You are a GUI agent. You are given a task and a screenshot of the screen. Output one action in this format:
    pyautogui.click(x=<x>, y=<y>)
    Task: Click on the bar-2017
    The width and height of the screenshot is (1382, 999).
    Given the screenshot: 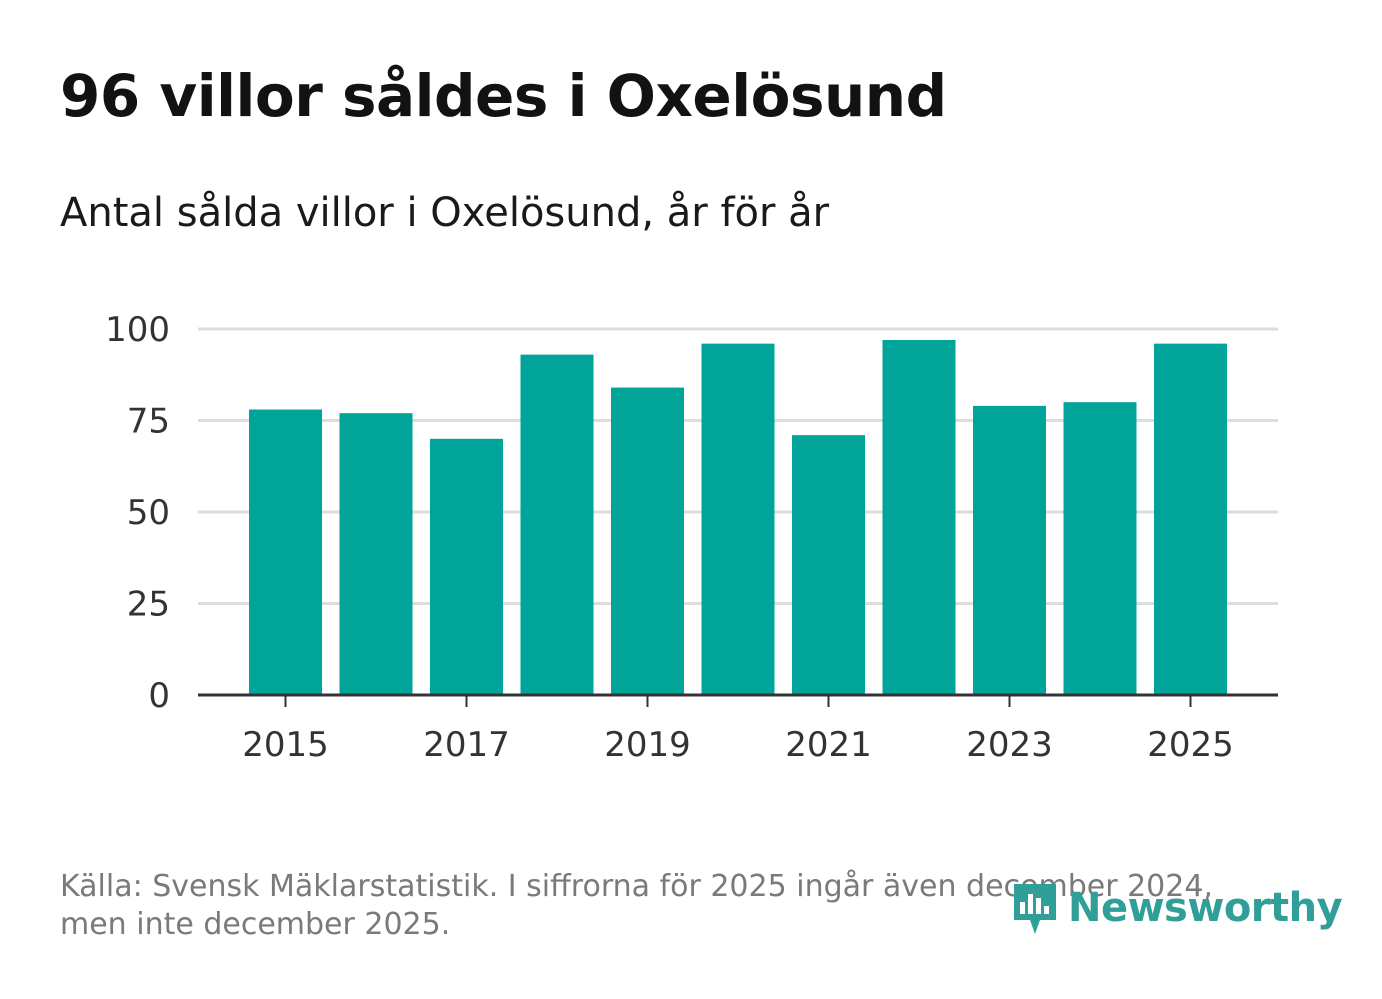 What is the action you would take?
    pyautogui.click(x=466, y=566)
    